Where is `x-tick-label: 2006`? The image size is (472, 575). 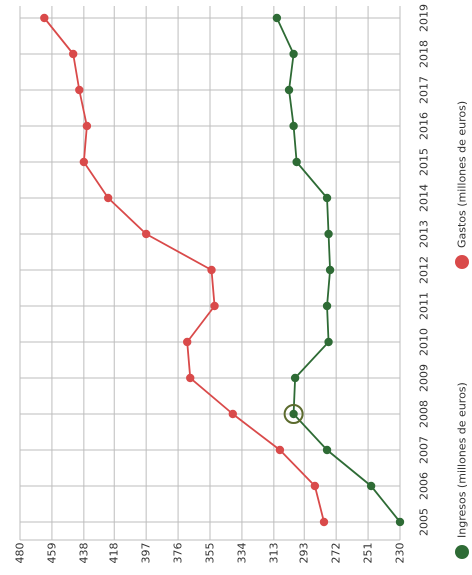
x-tick-label: 2006 is located at coordinates (424, 486).